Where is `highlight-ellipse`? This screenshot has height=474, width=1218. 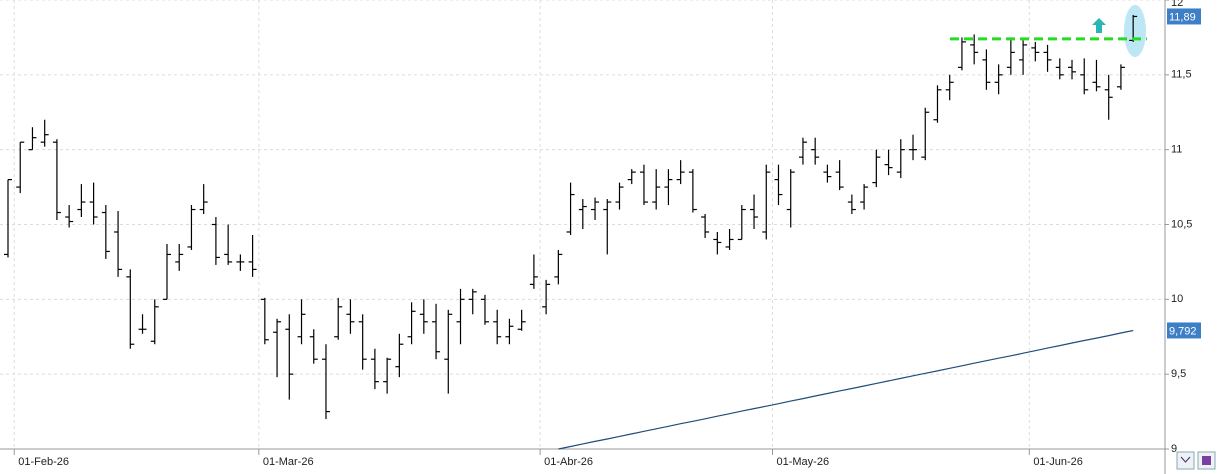 highlight-ellipse is located at coordinates (1135, 31).